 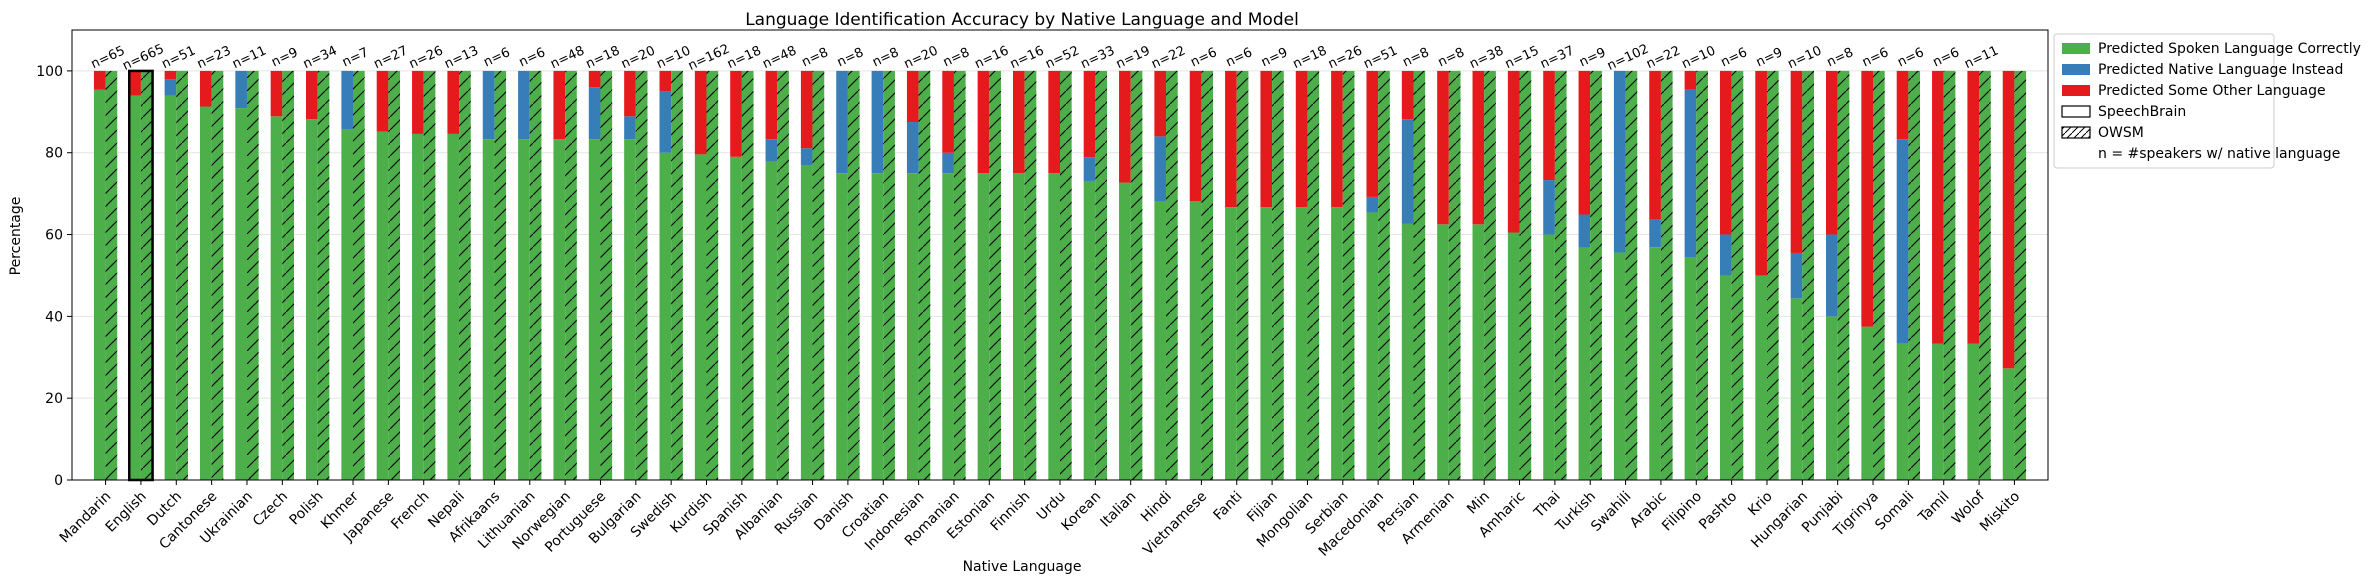 I want to click on legend-label-speechbrain: SpeechBrain, so click(x=2142, y=112).